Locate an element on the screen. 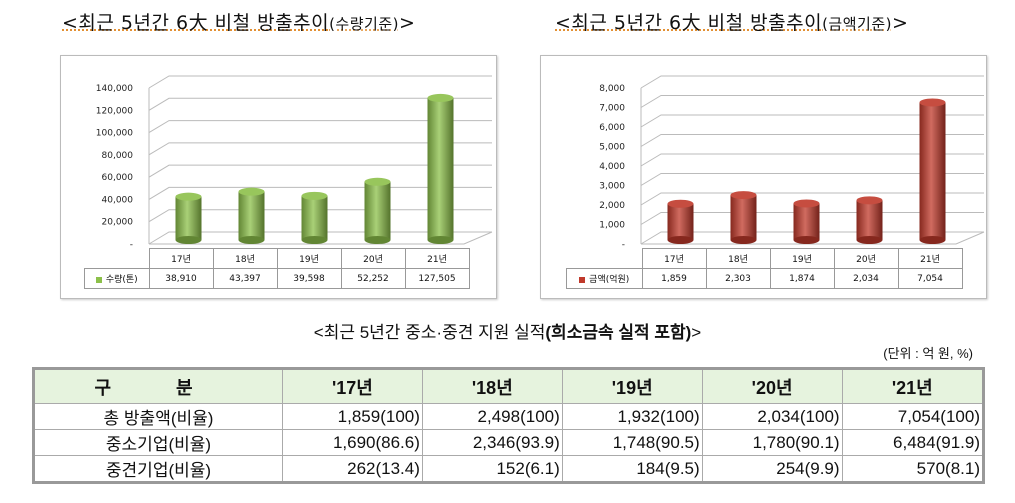 This screenshot has width=1015, height=503. data-label: 1,859 is located at coordinates (674, 278).